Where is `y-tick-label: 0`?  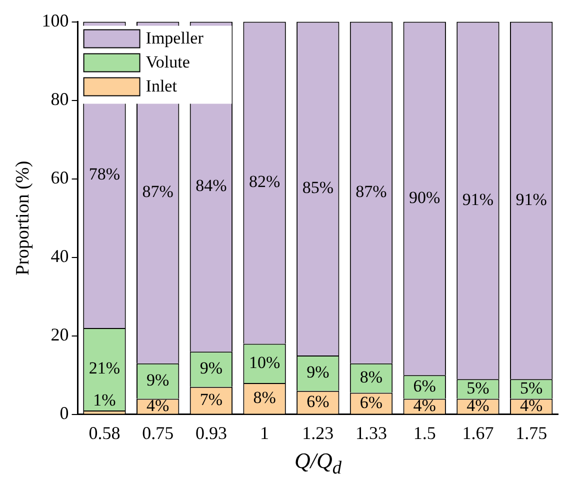 y-tick-label: 0 is located at coordinates (64, 413).